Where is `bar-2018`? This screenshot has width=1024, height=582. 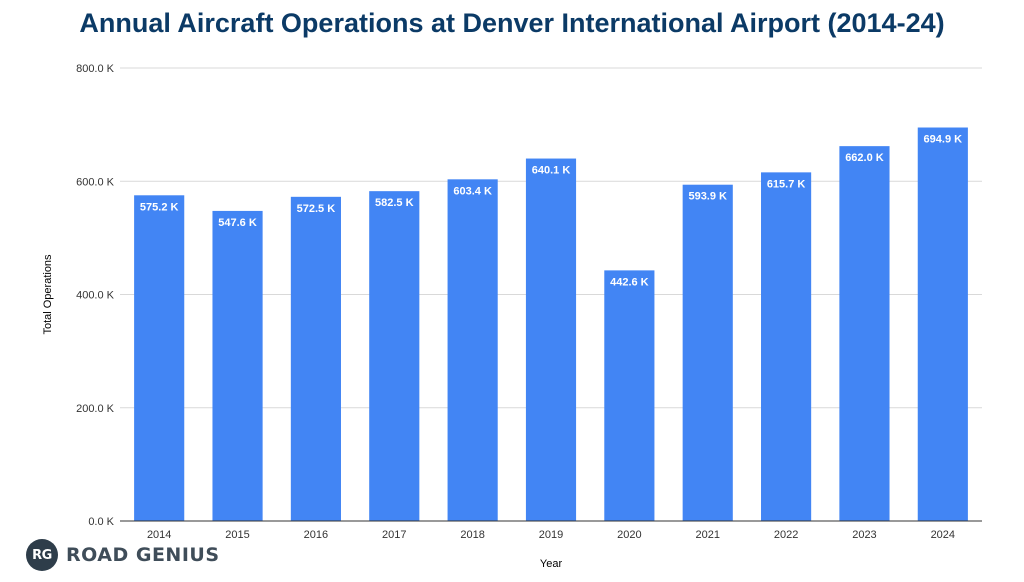 bar-2018 is located at coordinates (472, 350).